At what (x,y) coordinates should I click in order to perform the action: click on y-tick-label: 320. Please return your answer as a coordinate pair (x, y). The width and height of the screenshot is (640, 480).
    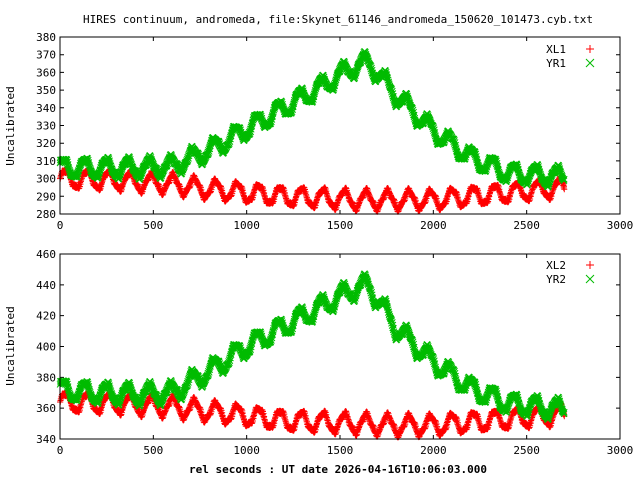
    Looking at the image, I should click on (46, 143).